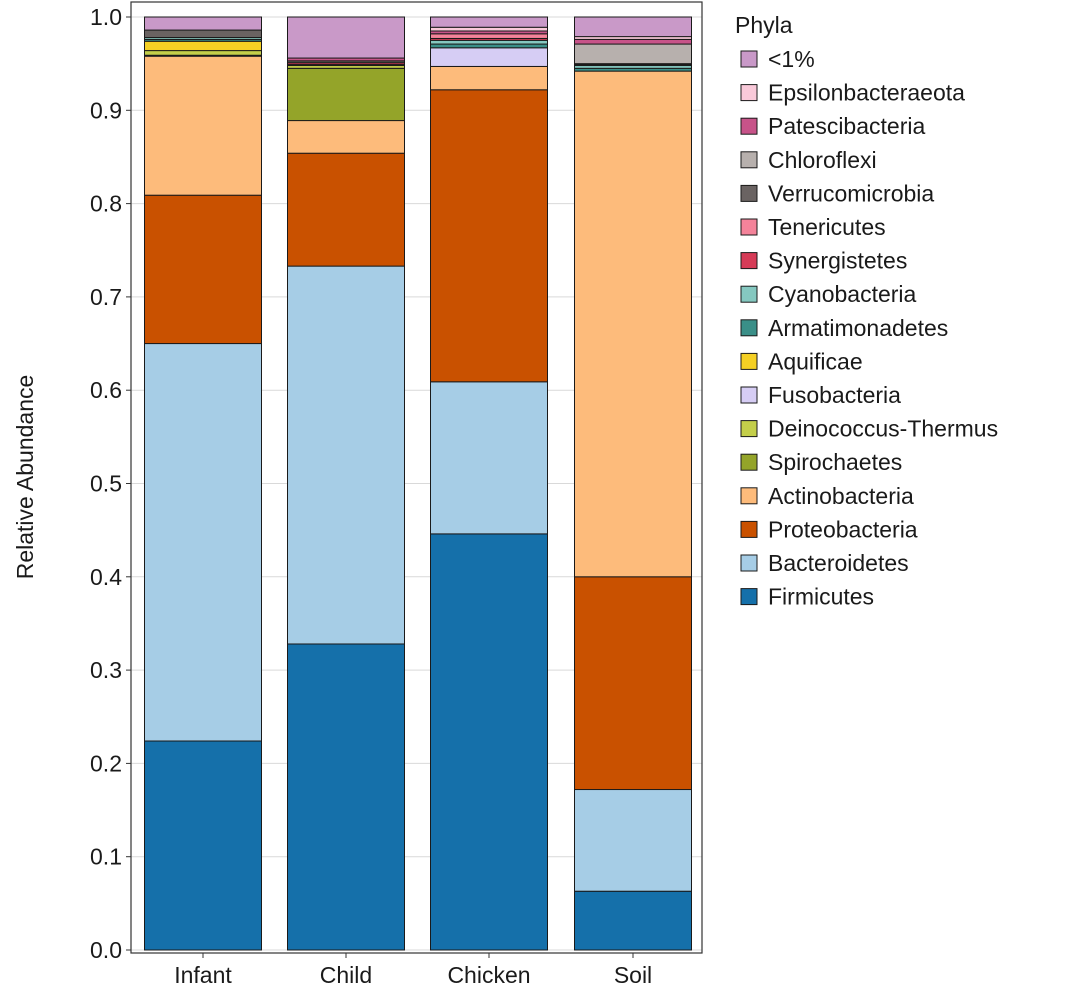  Describe the element at coordinates (346, 209) in the screenshot. I see `bar-segment-child-proteobacteria` at that location.